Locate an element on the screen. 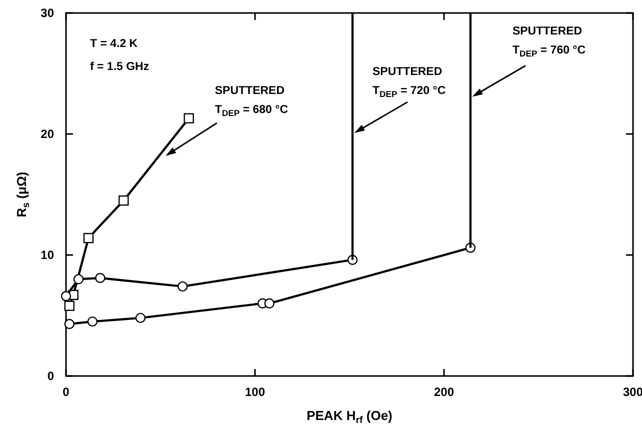  annotation: f = 1.5 GHz is located at coordinates (120, 67).